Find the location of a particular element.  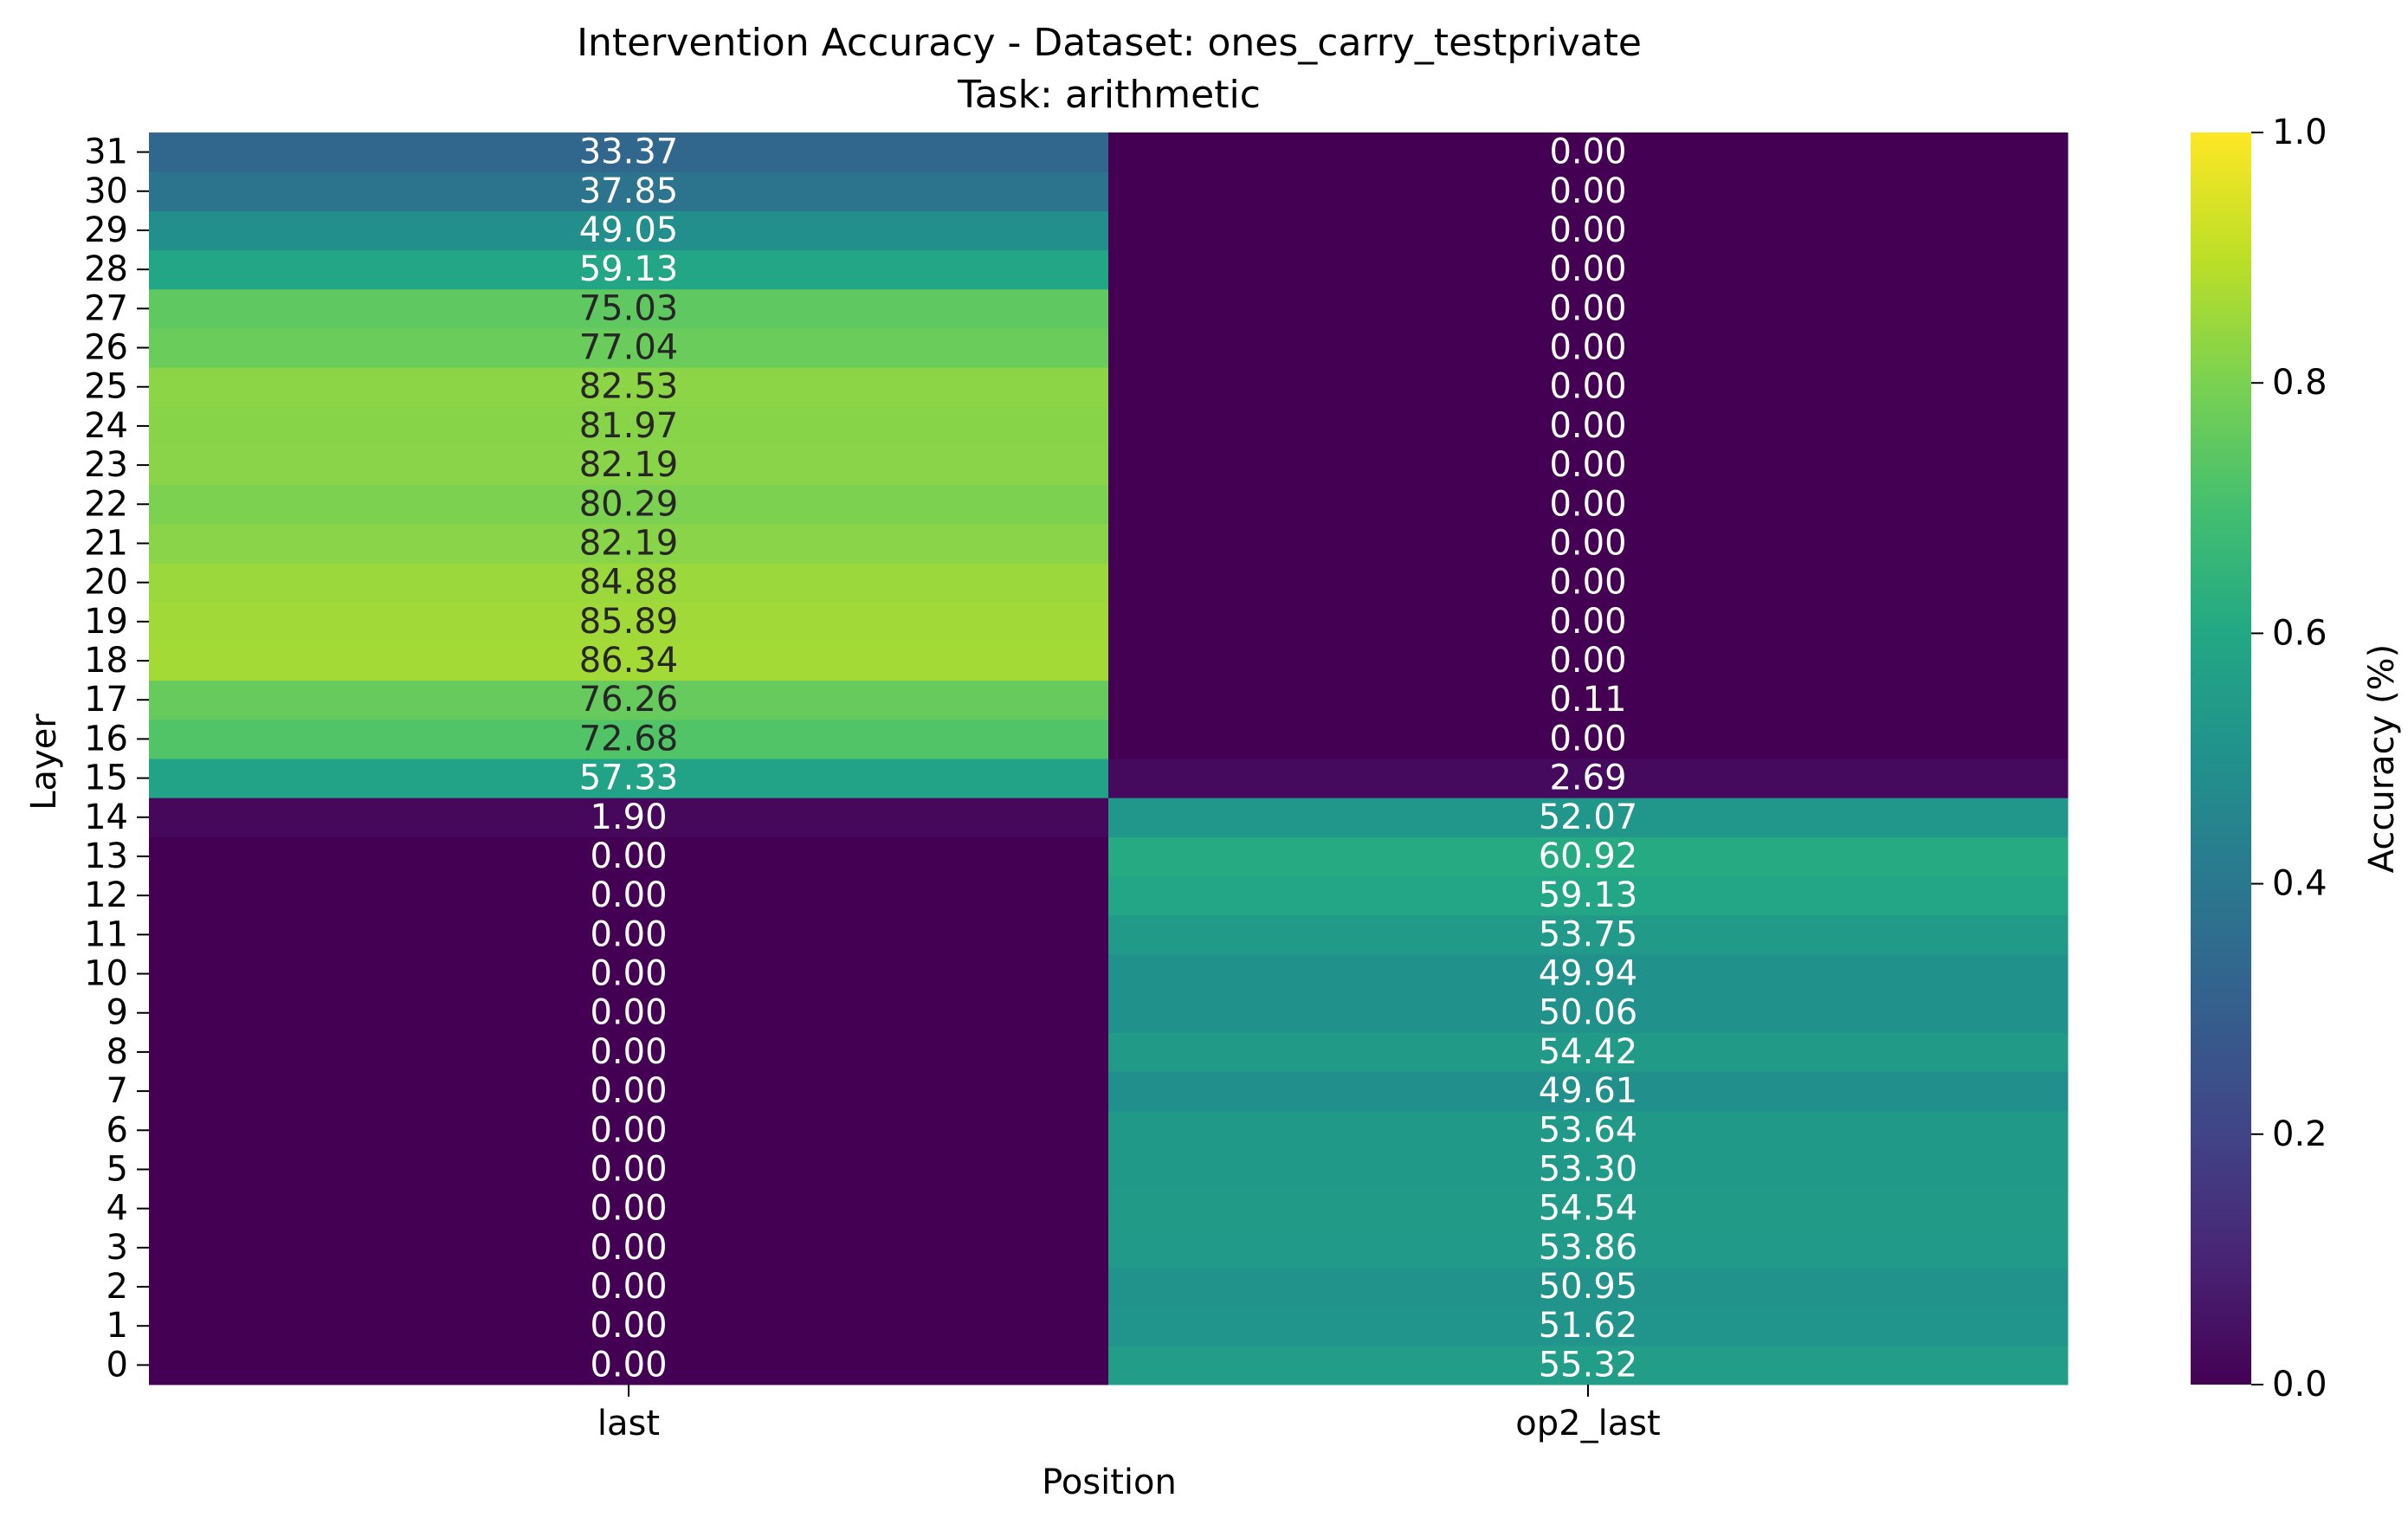

colorbar-tick-label: 0.4 is located at coordinates (2299, 884).